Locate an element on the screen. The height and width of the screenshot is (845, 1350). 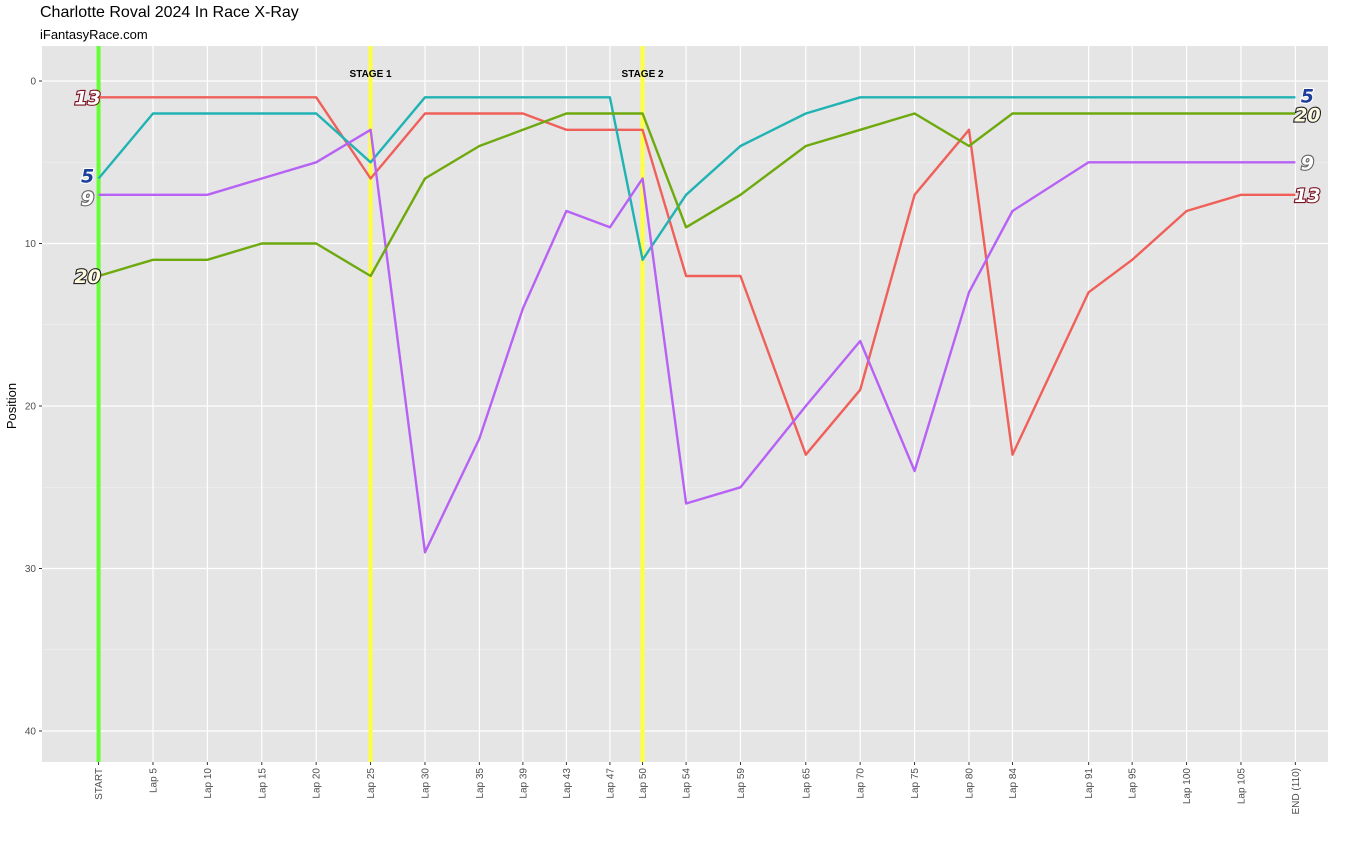
stage-label: STAGE 1 is located at coordinates (371, 74).